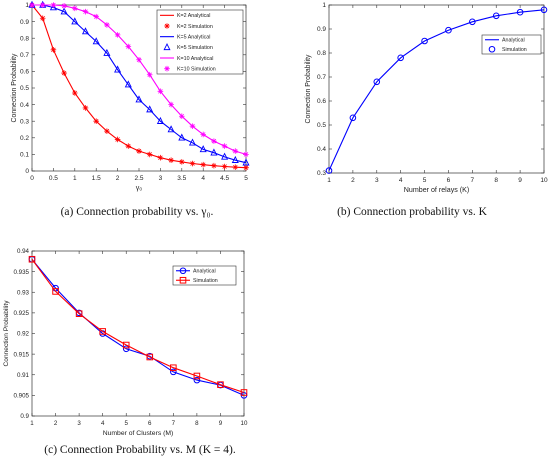 This screenshot has width=550, height=459. I want to click on x-tick-label: 10, so click(244, 423).